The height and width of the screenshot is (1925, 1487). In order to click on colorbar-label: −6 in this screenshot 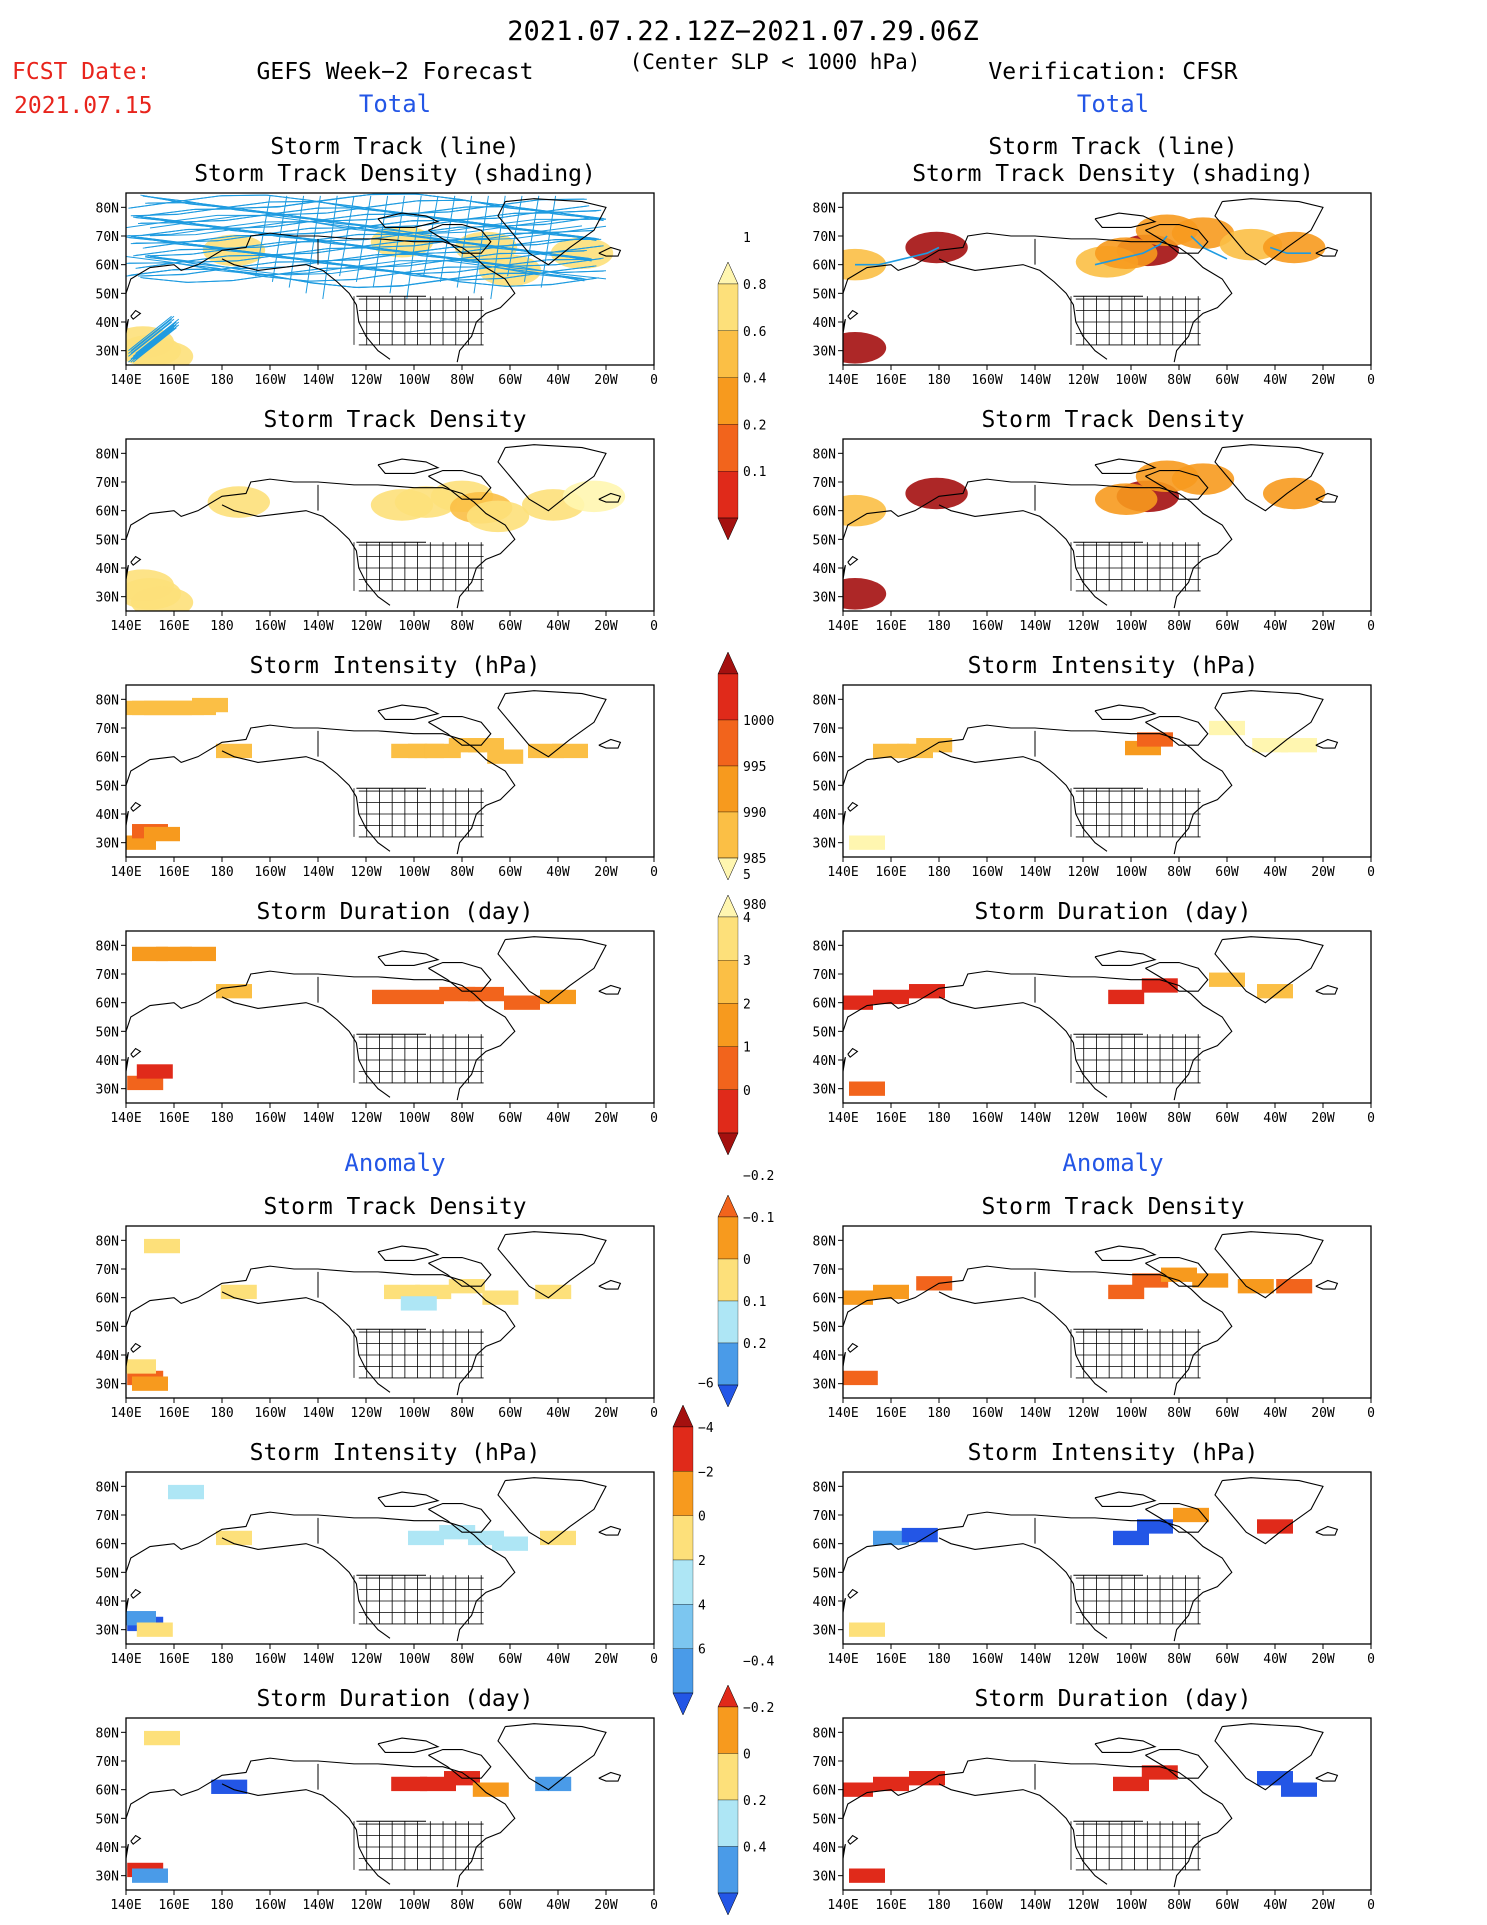, I will do `click(706, 1384)`.